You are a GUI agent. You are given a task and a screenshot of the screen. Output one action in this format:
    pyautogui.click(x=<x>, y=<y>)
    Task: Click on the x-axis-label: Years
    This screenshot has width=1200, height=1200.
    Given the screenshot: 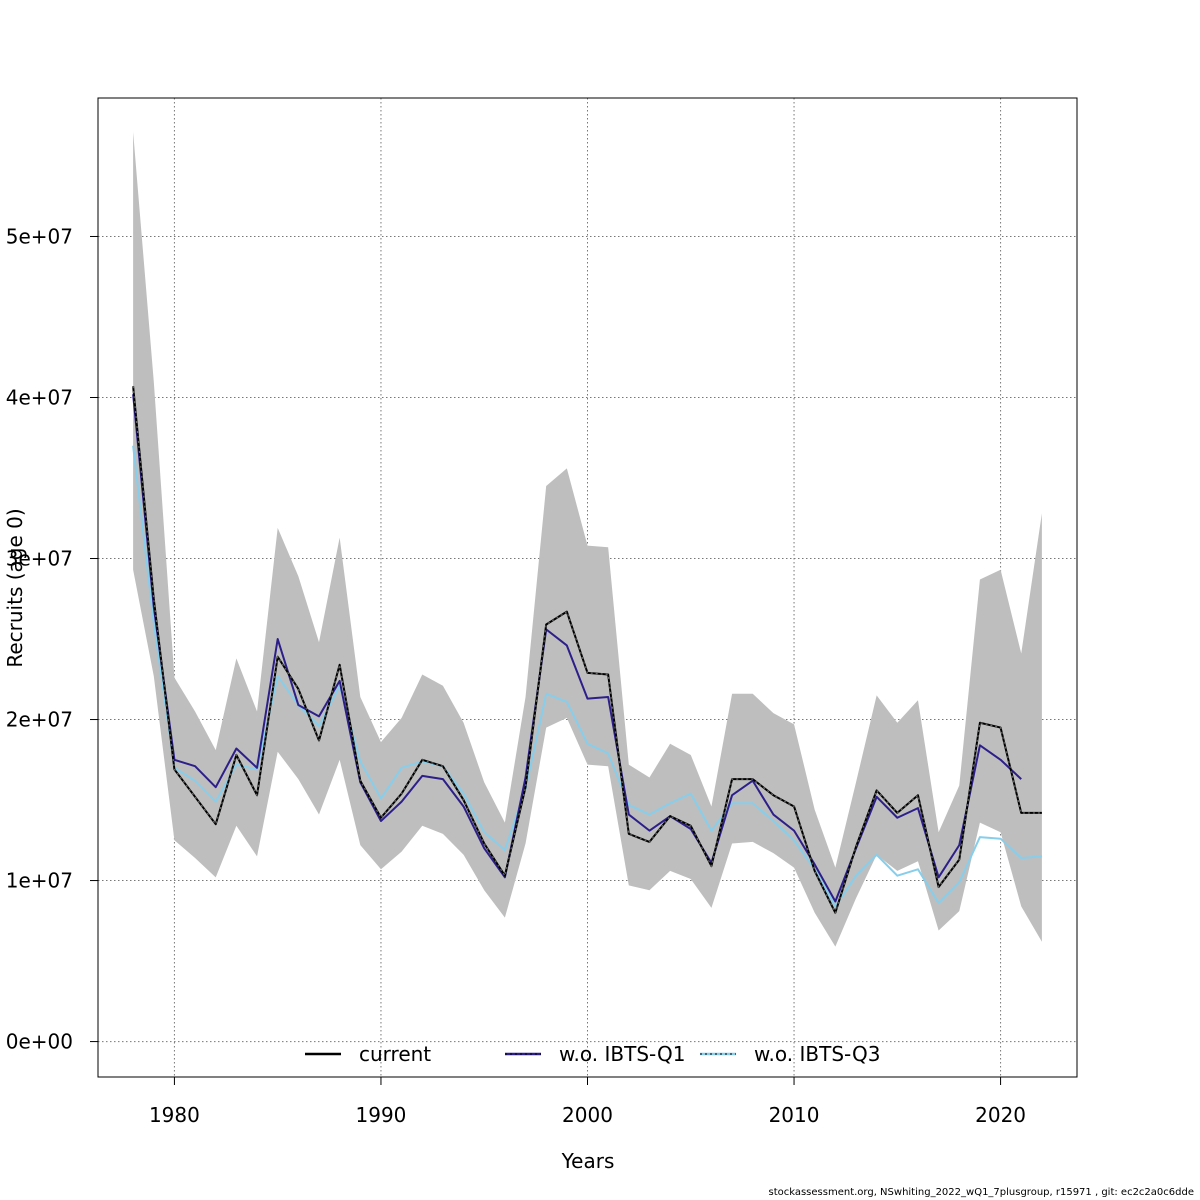 What is the action you would take?
    pyautogui.click(x=588, y=1161)
    